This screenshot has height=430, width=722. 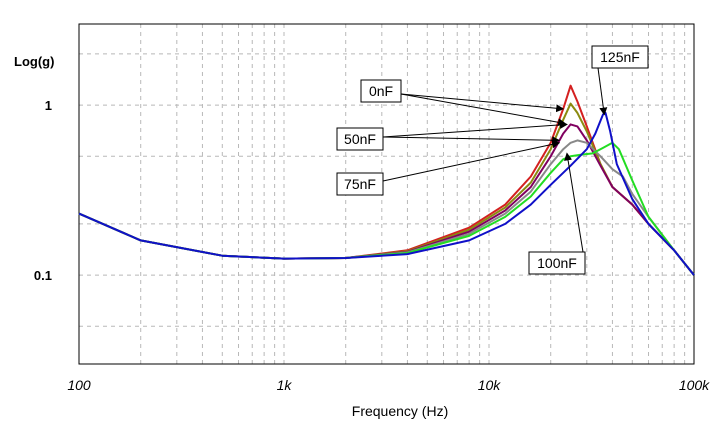 What do you see at coordinates (400, 411) in the screenshot?
I see `x-axis-label: Frequency (Hz)` at bounding box center [400, 411].